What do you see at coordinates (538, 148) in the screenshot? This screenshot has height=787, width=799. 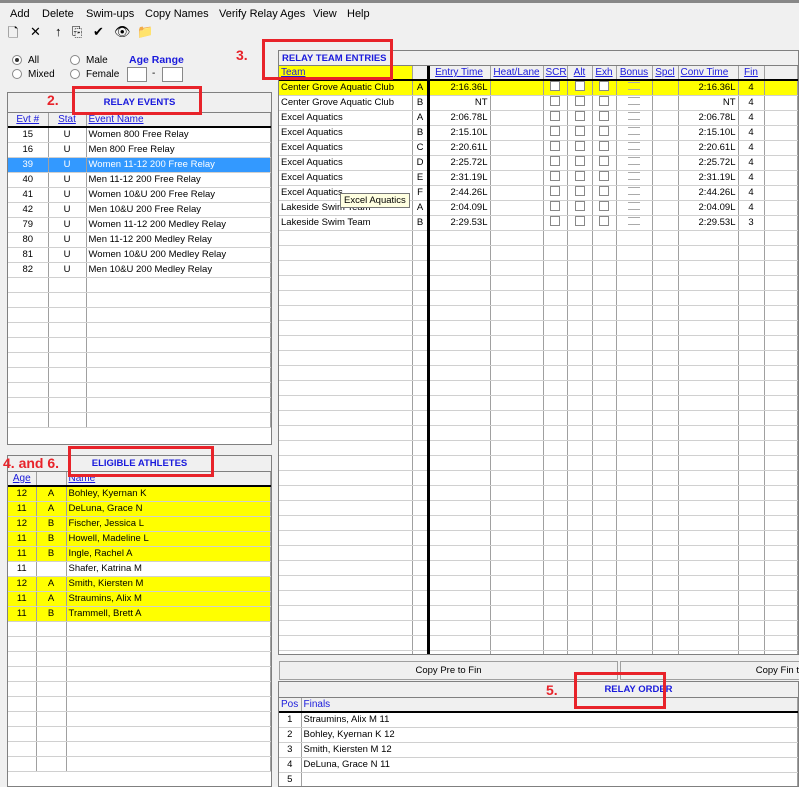 I see `entry-row: Excel Aquatics C 2:20.61L 2:20.61L 4` at bounding box center [538, 148].